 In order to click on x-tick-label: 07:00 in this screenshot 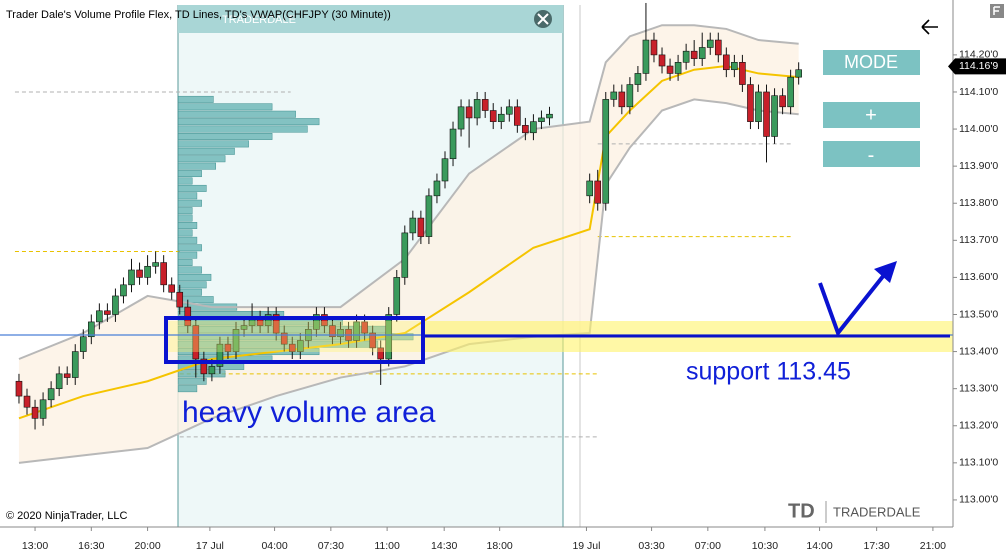, I will do `click(708, 546)`.